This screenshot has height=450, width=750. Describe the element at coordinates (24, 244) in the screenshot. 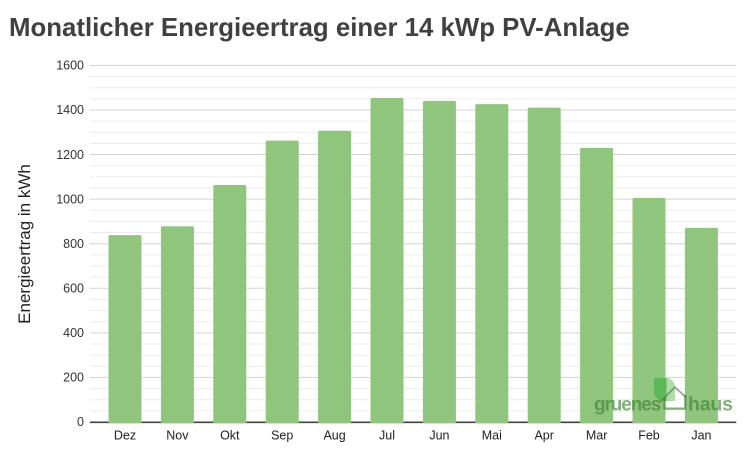

I see `svg-text: Energieertrag in kWh` at that location.